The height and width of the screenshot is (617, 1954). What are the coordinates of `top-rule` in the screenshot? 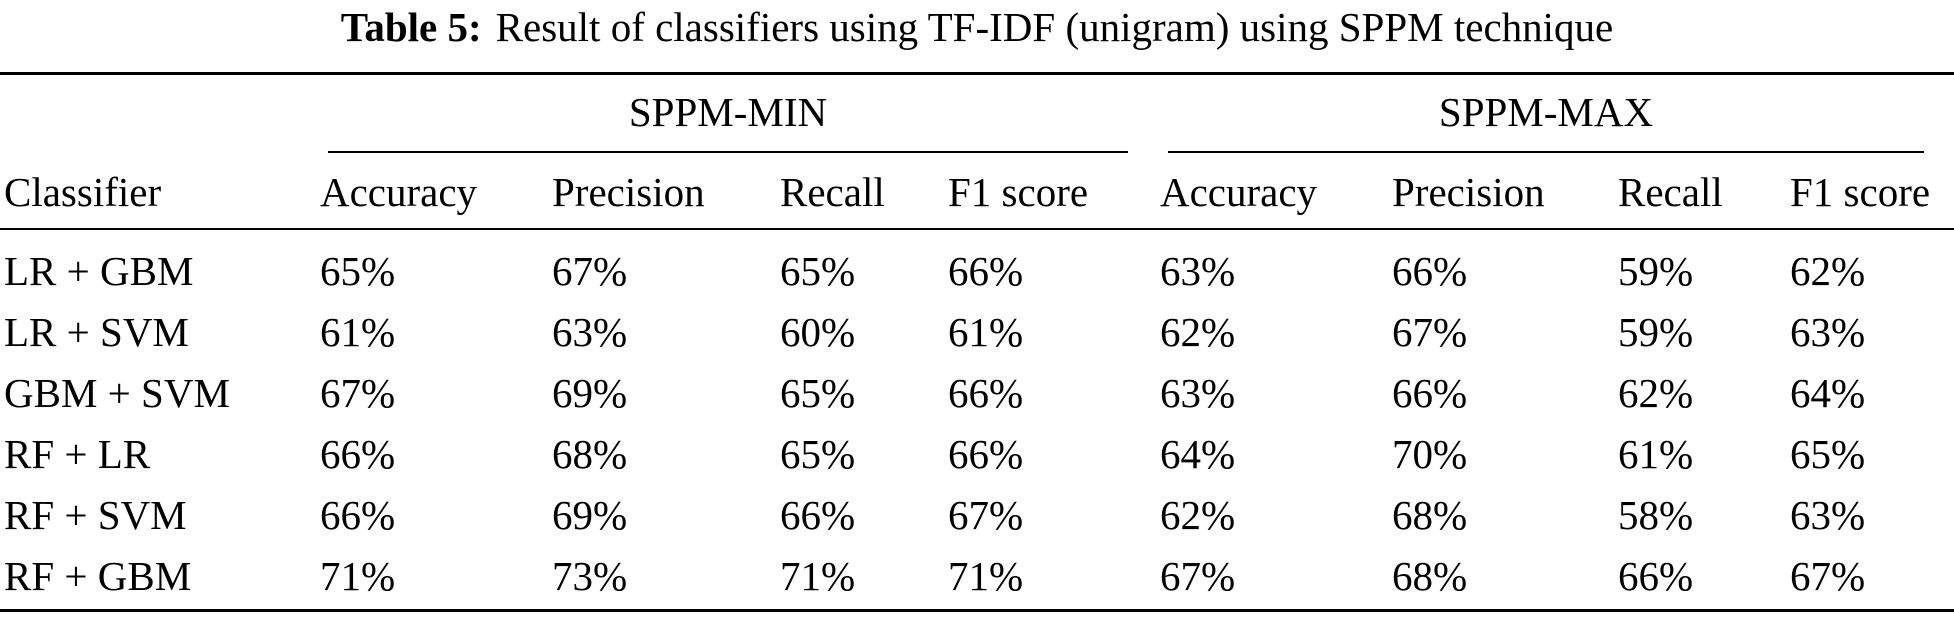 It's located at (977, 73).